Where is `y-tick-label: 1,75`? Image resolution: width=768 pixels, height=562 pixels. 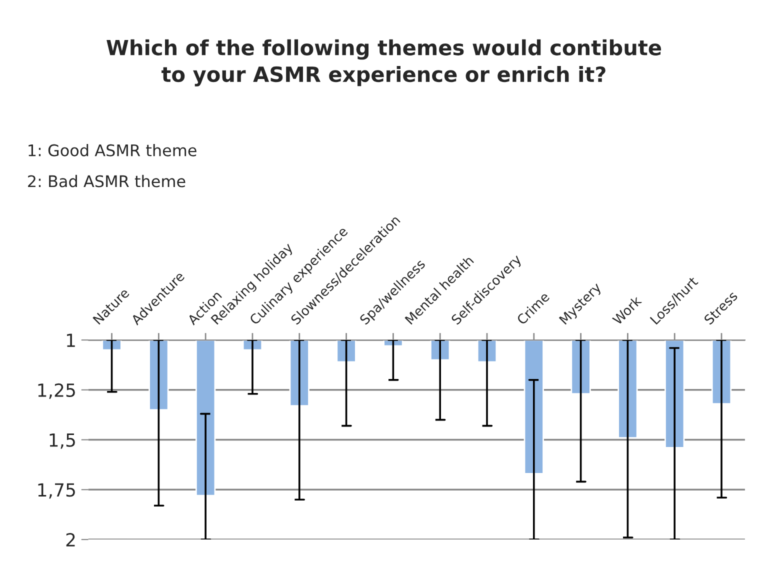
y-tick-label: 1,75 is located at coordinates (56, 491).